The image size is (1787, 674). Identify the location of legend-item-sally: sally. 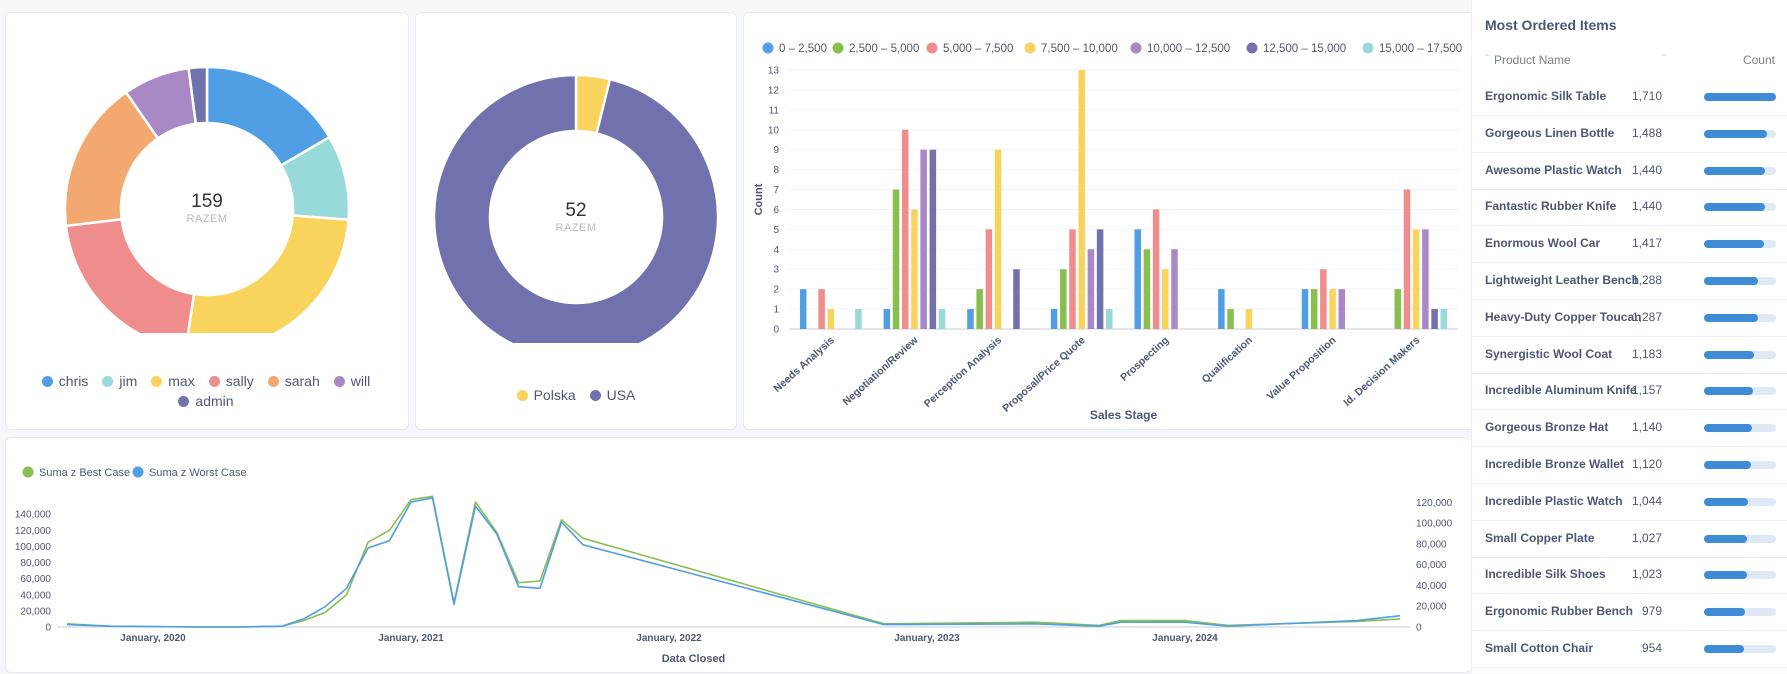
(231, 381).